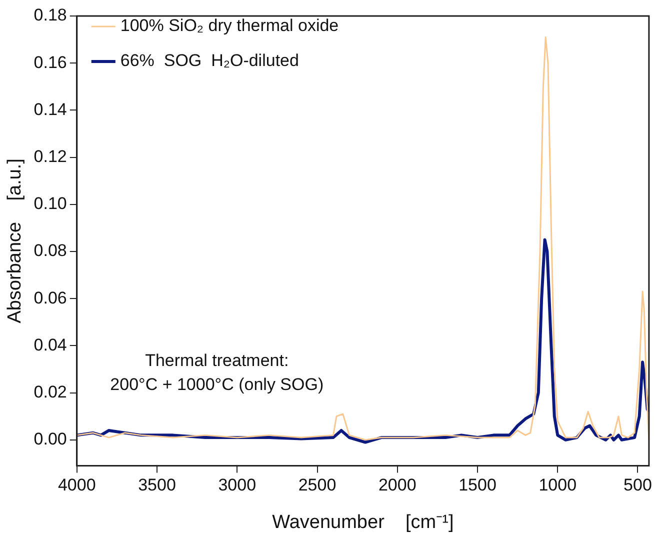 This screenshot has height=538, width=655. Describe the element at coordinates (50, 298) in the screenshot. I see `y-tick-label: 0.06` at that location.